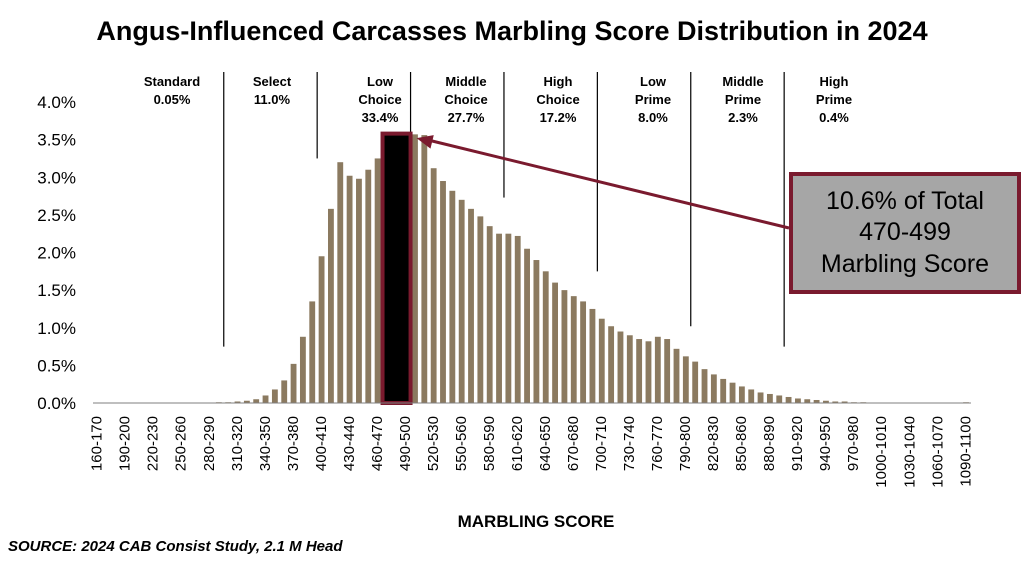 This screenshot has height=572, width=1024. What do you see at coordinates (56, 215) in the screenshot?
I see `y-tick-label: 2.5%` at bounding box center [56, 215].